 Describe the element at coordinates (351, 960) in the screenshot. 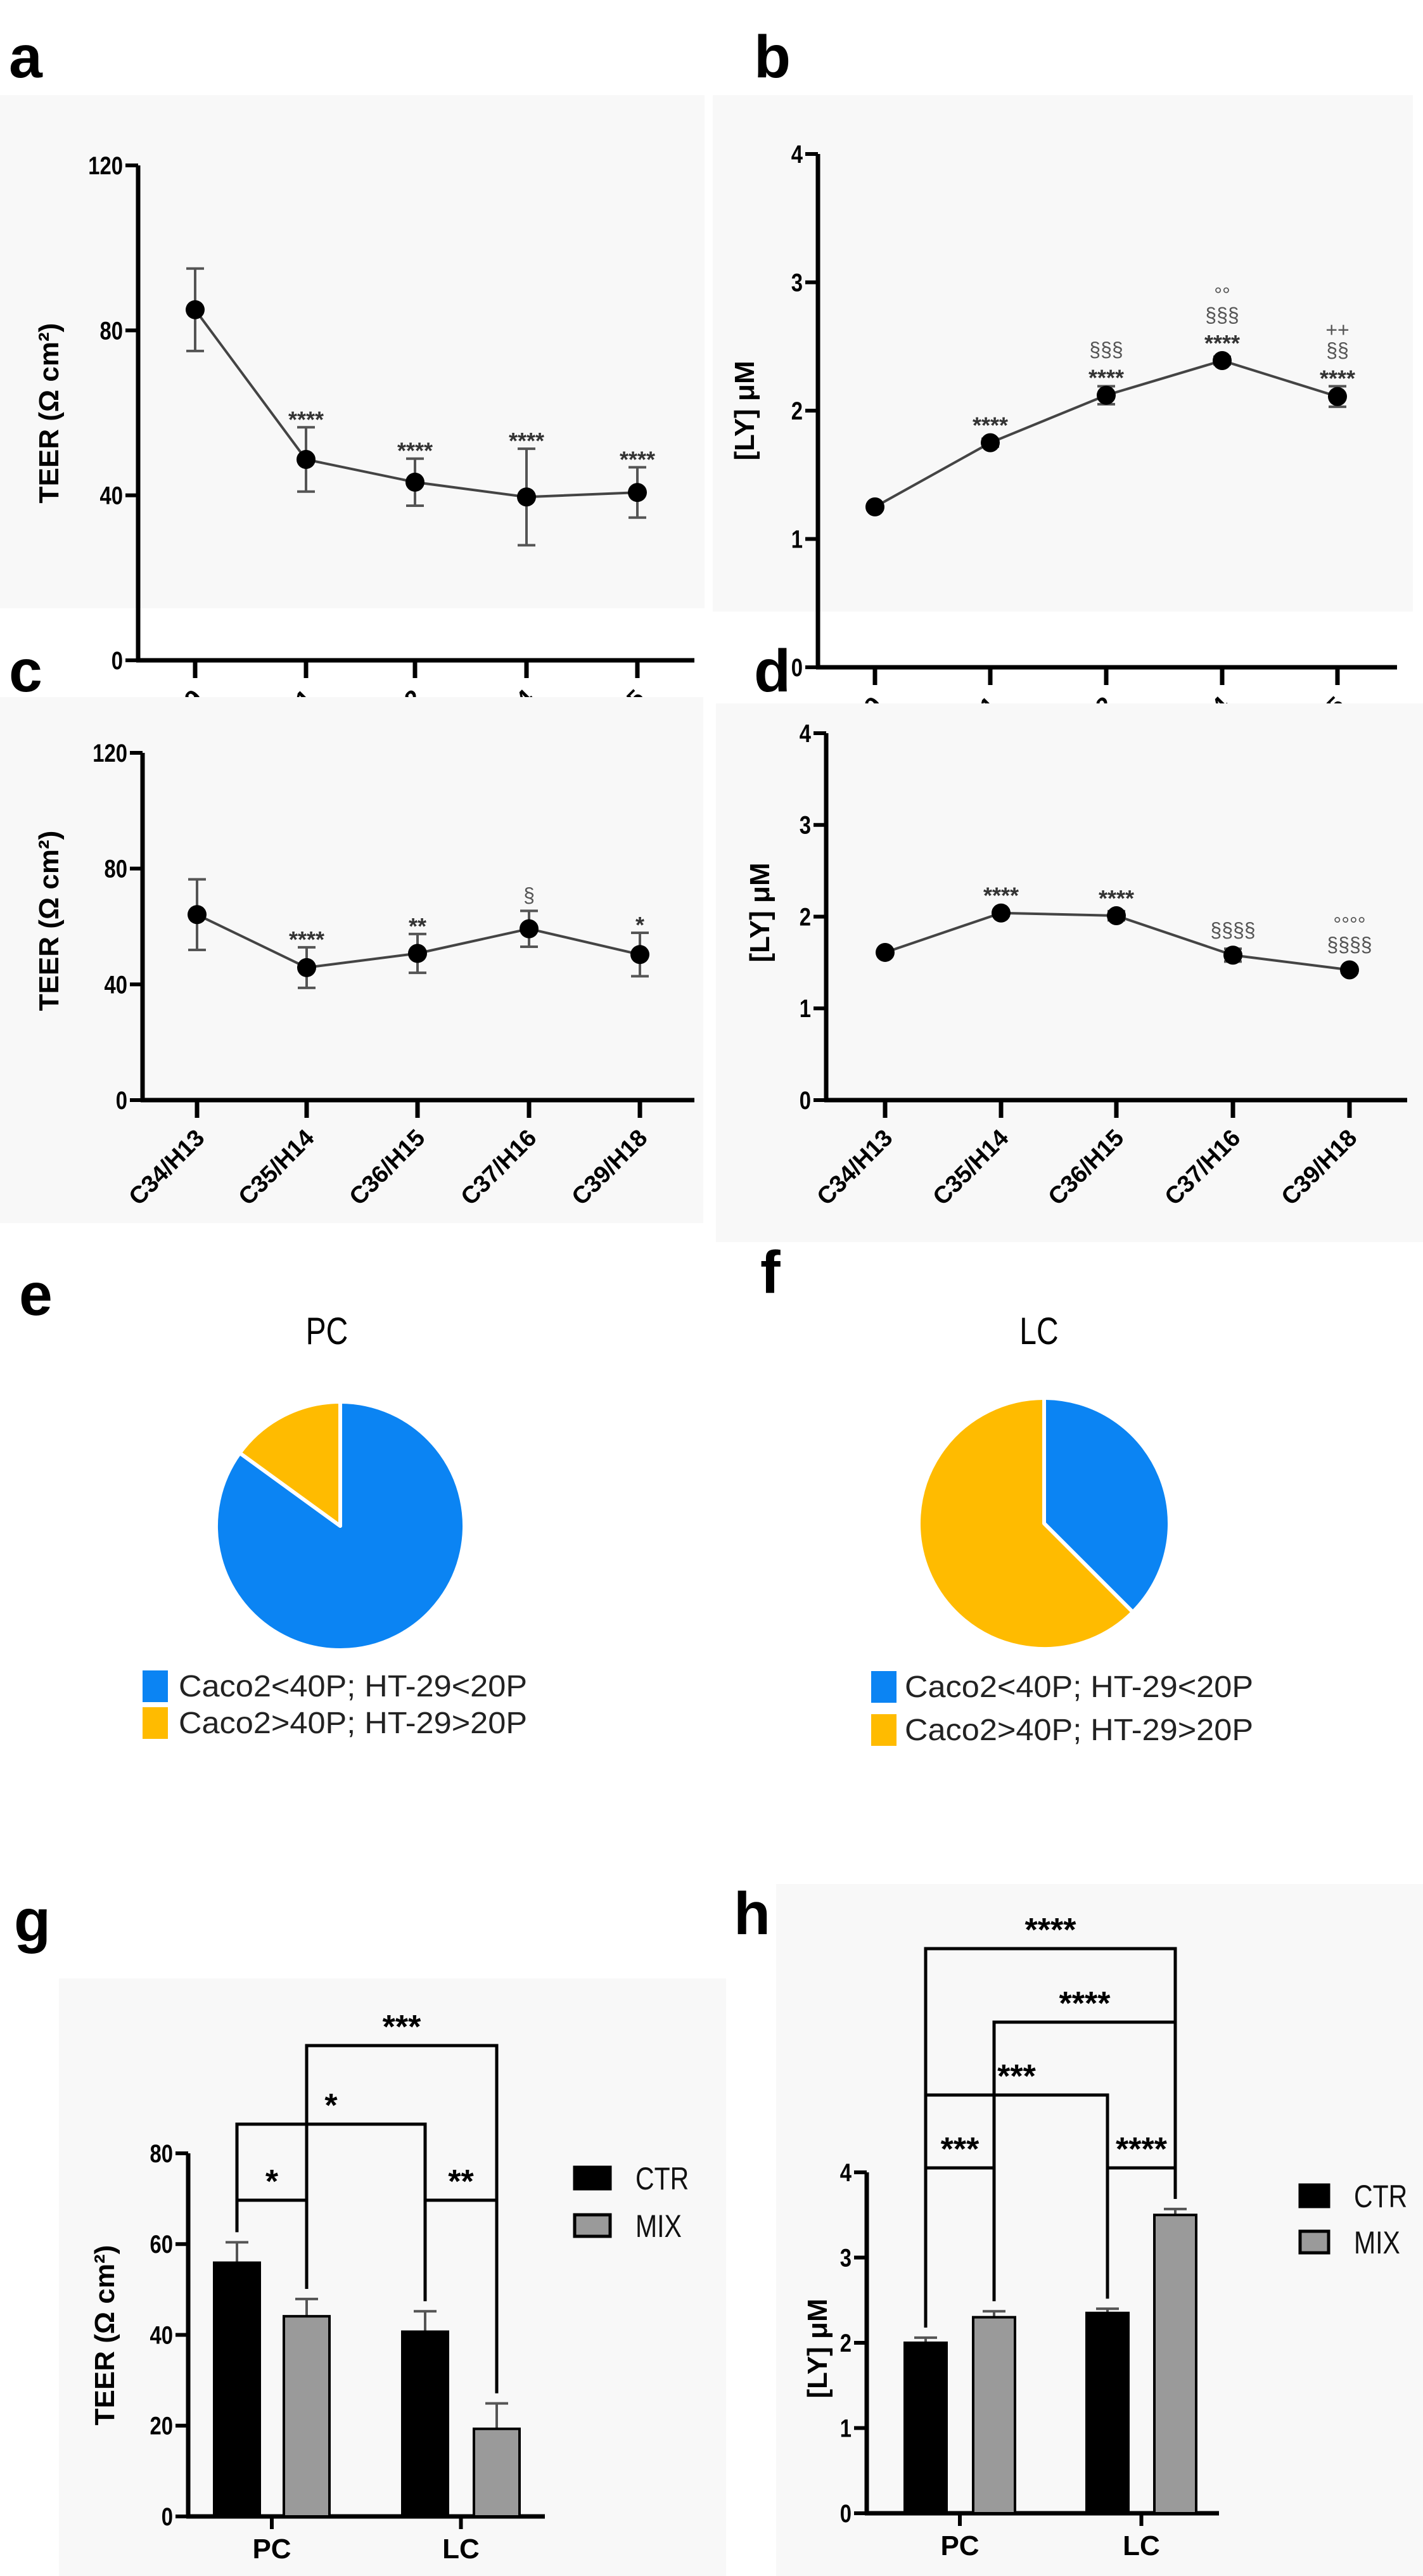

I see `panel-background-c` at that location.